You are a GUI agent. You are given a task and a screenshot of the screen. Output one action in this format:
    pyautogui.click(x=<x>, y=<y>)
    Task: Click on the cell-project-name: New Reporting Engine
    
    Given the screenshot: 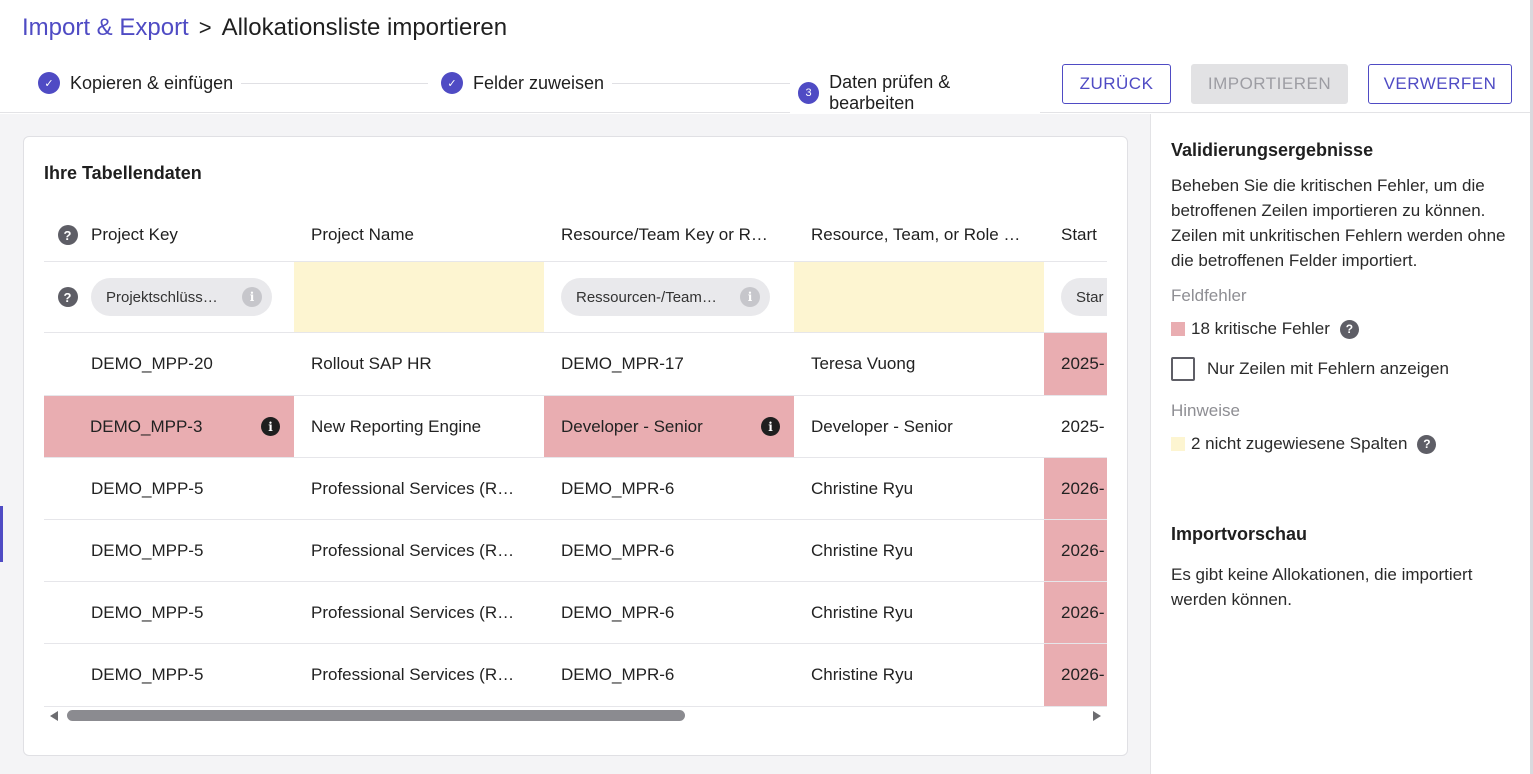 What is the action you would take?
    pyautogui.click(x=396, y=426)
    